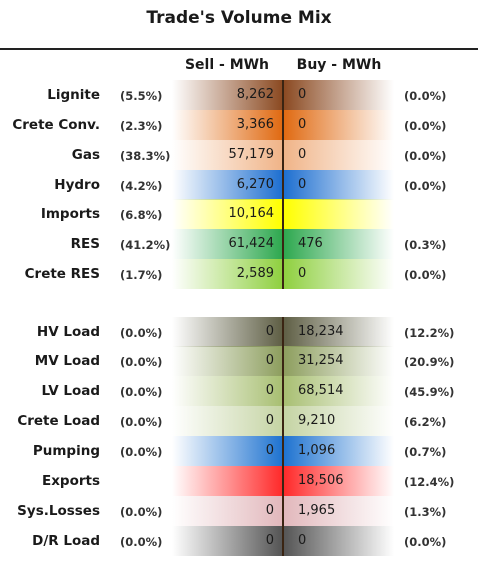 The height and width of the screenshot is (571, 502). I want to click on buy-value: 18,506, so click(321, 480).